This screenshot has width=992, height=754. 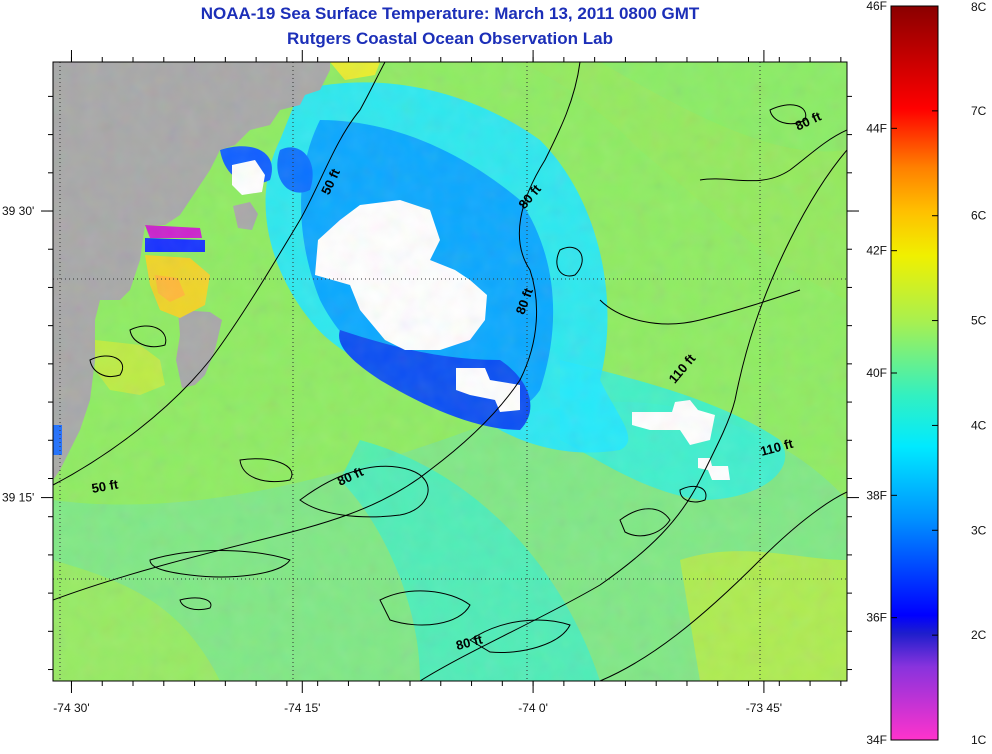 What do you see at coordinates (876, 373) in the screenshot?
I see `colorbar-f-label: 40F` at bounding box center [876, 373].